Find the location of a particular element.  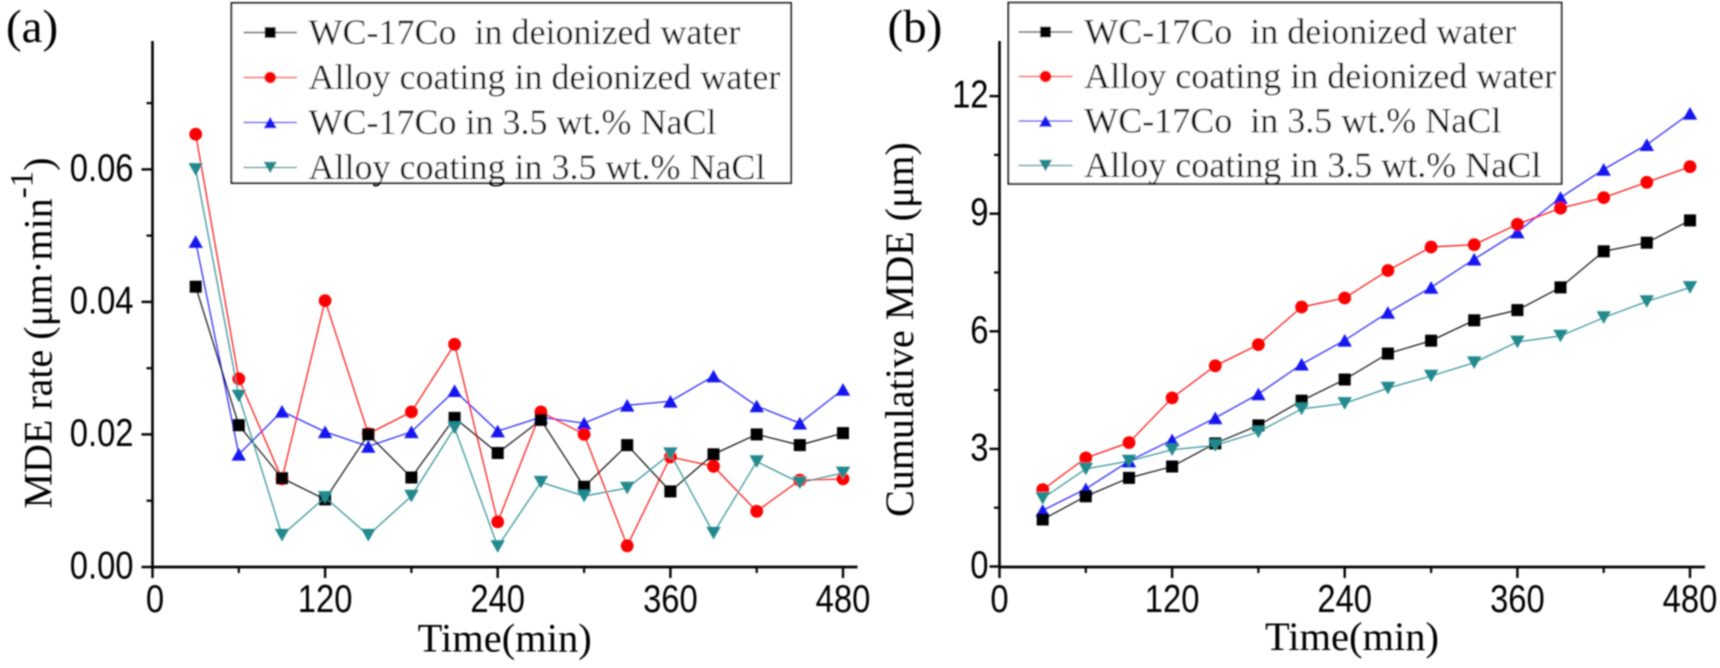

svg-text: 0.04 is located at coordinates (102, 300).